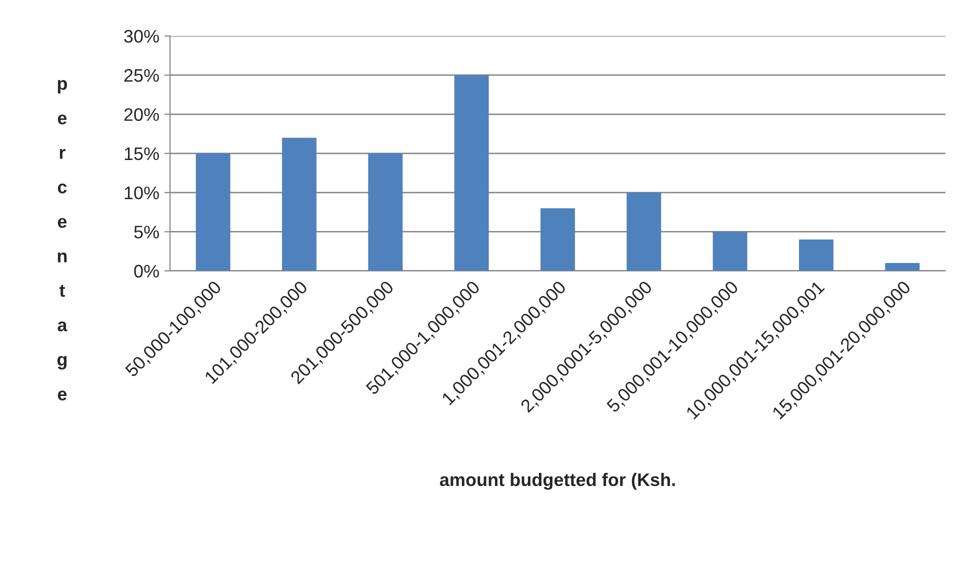  I want to click on text: percentage, so click(62, 240).